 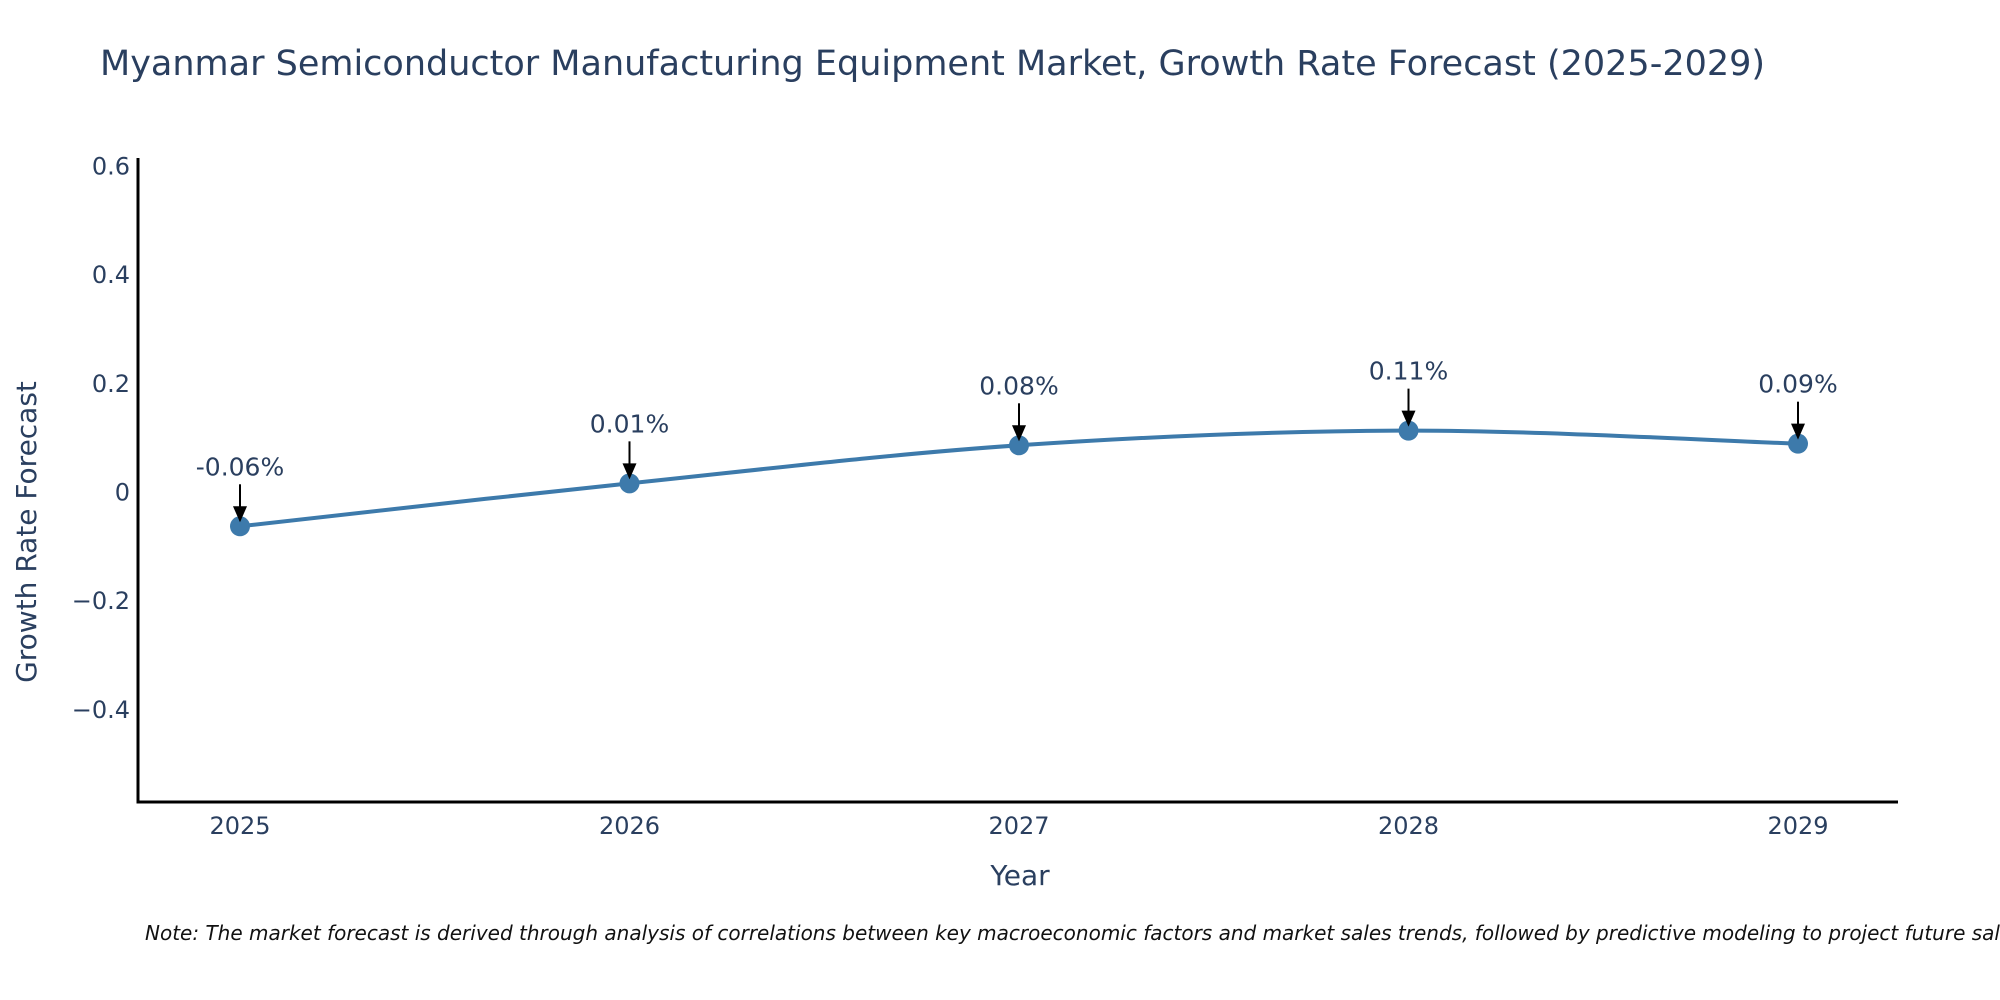 I want to click on y-tick-labels: −0.4 −0.2 0 0.2 0.4 0.6, so click(x=101, y=438).